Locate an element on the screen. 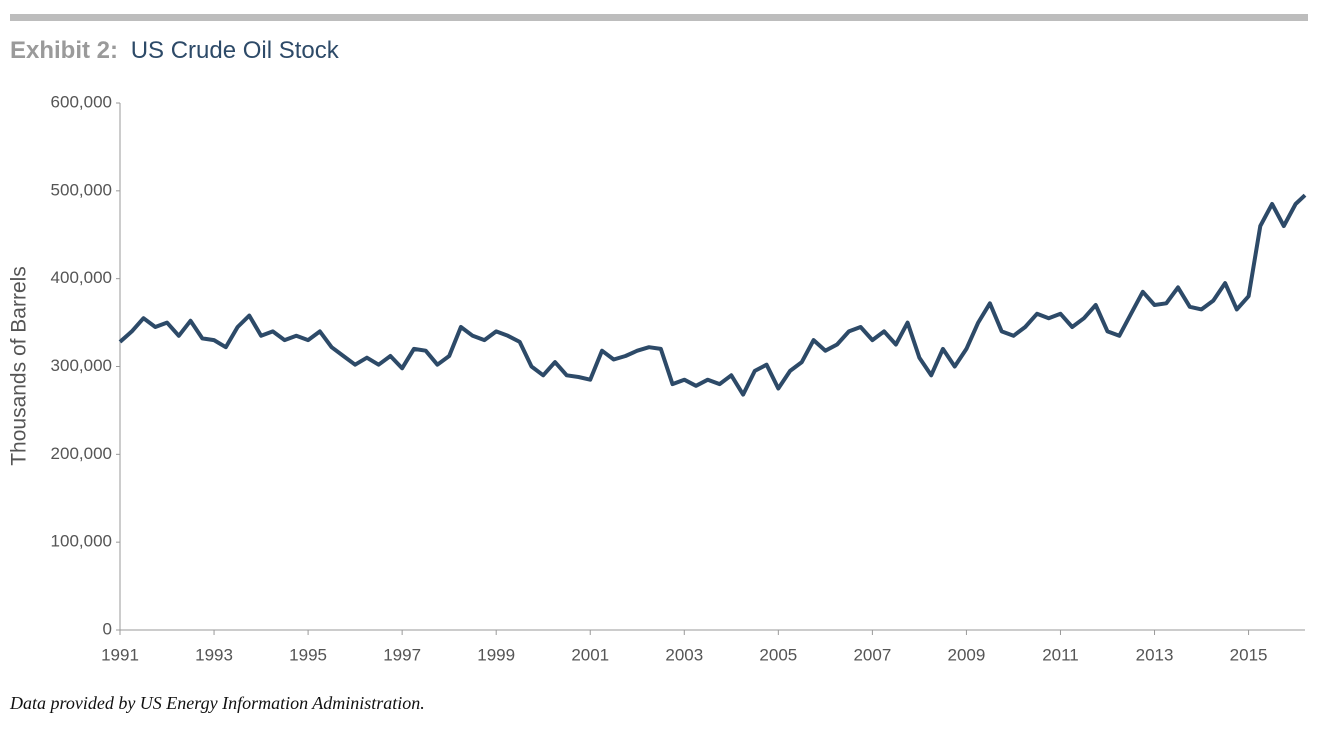  y-tick-label: 500,000 is located at coordinates (81, 189).